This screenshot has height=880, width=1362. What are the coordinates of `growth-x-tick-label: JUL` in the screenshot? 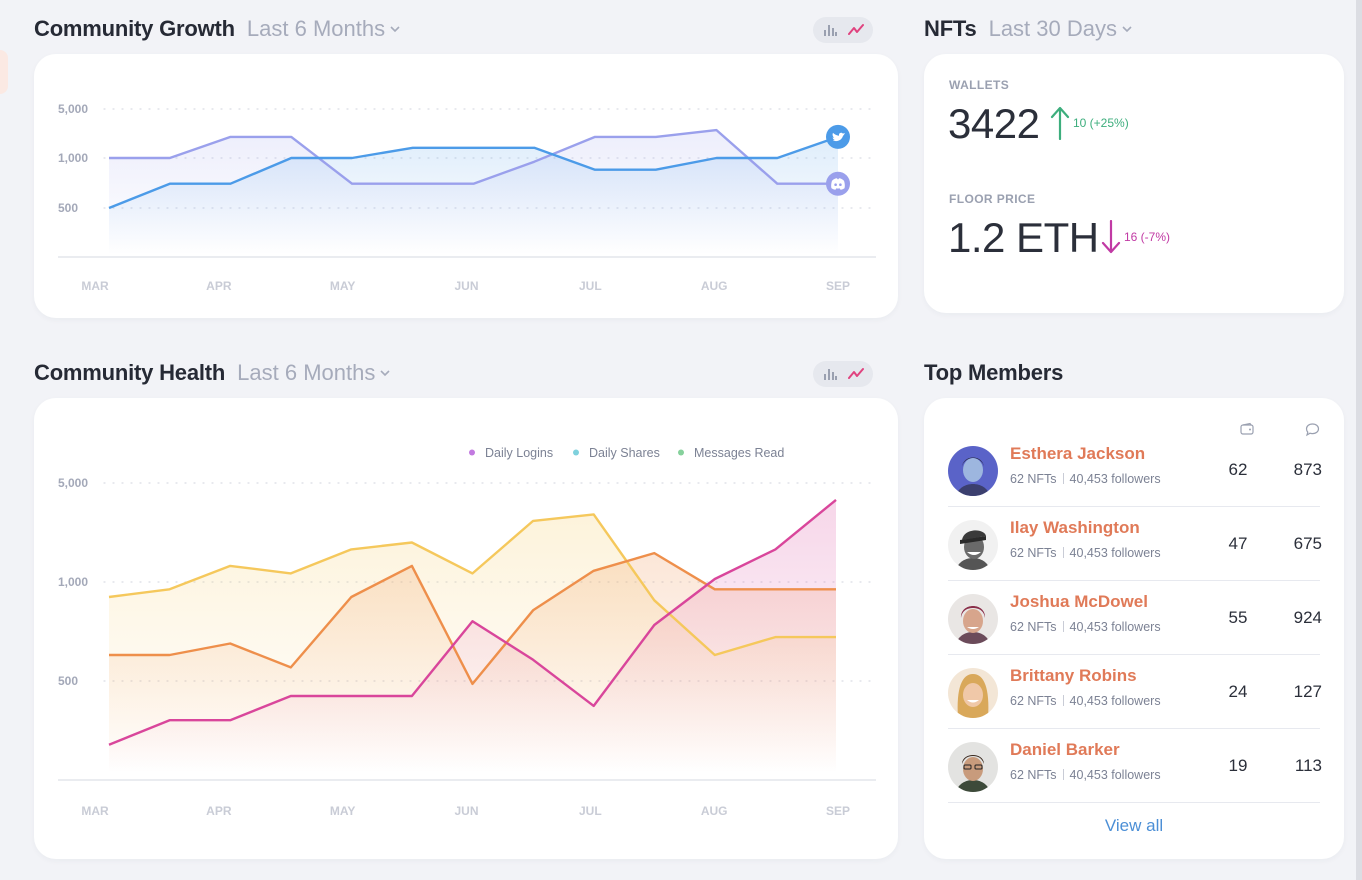 It's located at (590, 286).